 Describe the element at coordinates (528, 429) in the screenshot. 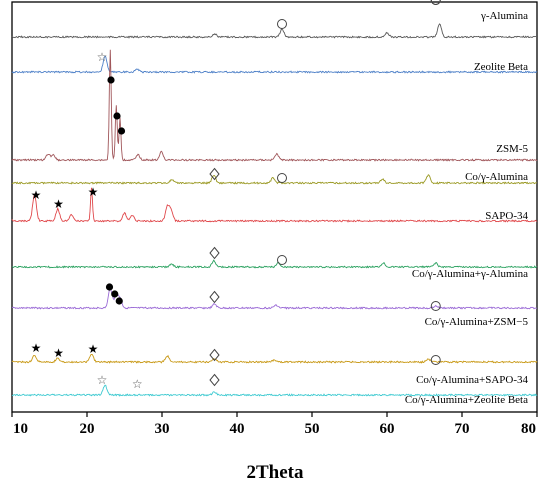

I see `x-tick-label: 80` at that location.